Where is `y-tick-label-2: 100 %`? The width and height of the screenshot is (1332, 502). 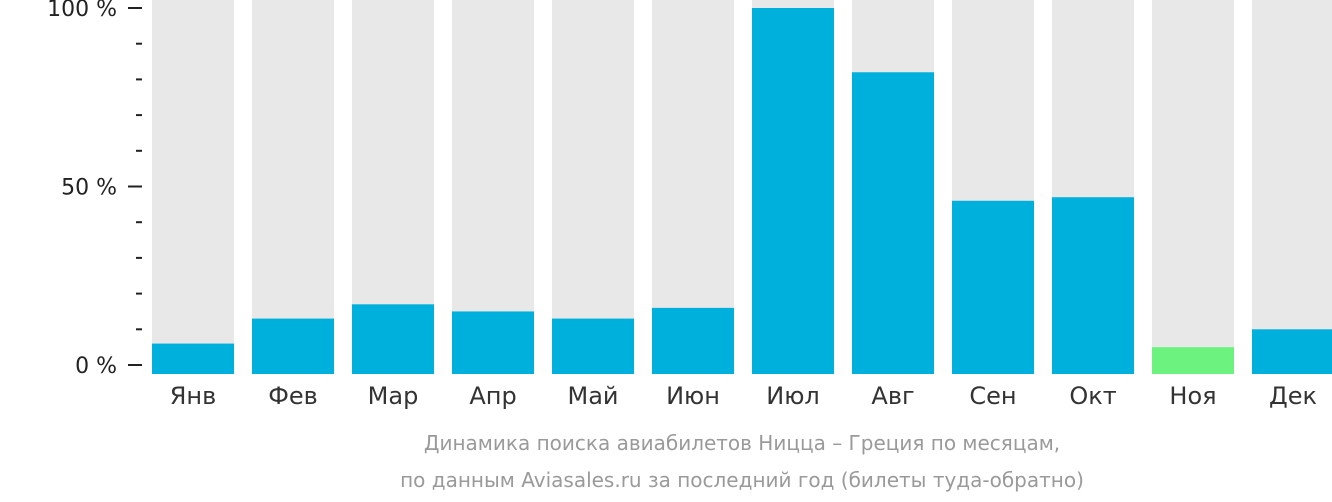 y-tick-label-2: 100 % is located at coordinates (82, 11).